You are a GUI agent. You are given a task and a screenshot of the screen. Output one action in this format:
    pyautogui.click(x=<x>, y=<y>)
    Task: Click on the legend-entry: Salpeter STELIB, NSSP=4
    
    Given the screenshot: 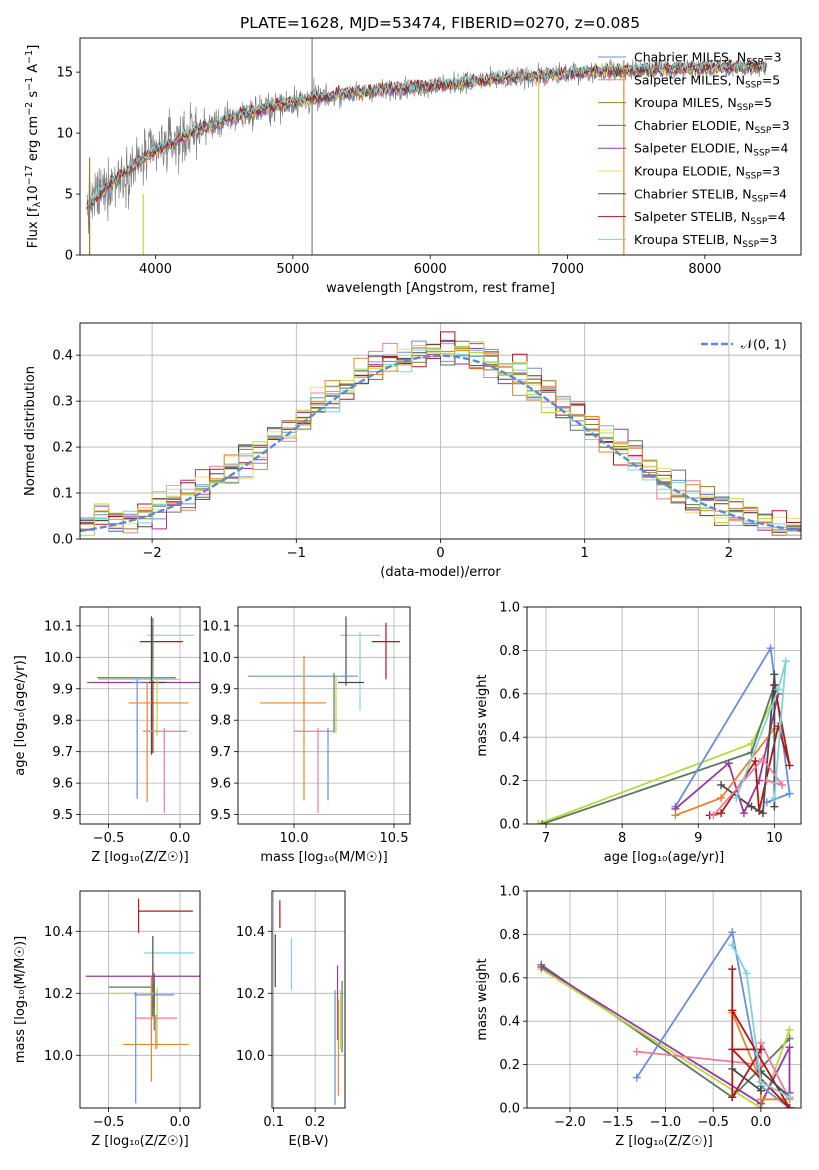 What is the action you would take?
    pyautogui.click(x=710, y=218)
    